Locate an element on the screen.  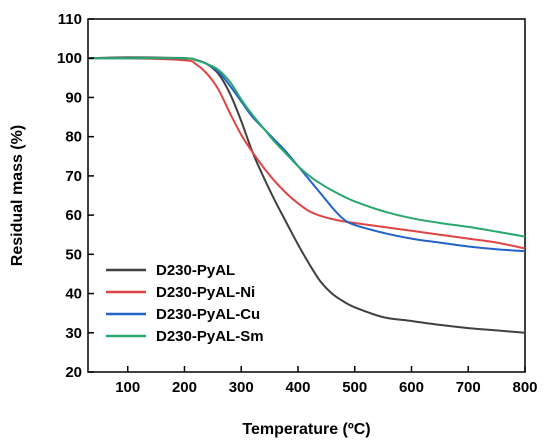
x-tick-label-800: 800 is located at coordinates (524, 387).